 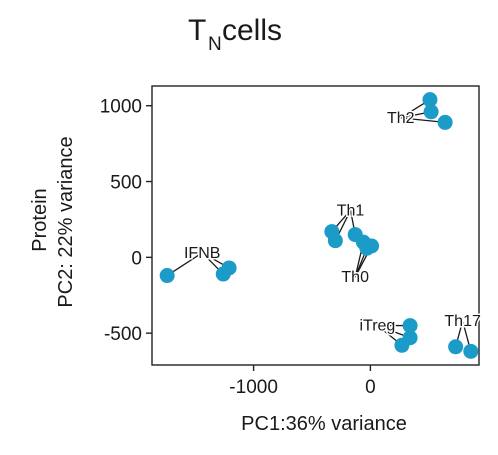 I want to click on y-axis: -500 0 500 1000, so click(x=126, y=221).